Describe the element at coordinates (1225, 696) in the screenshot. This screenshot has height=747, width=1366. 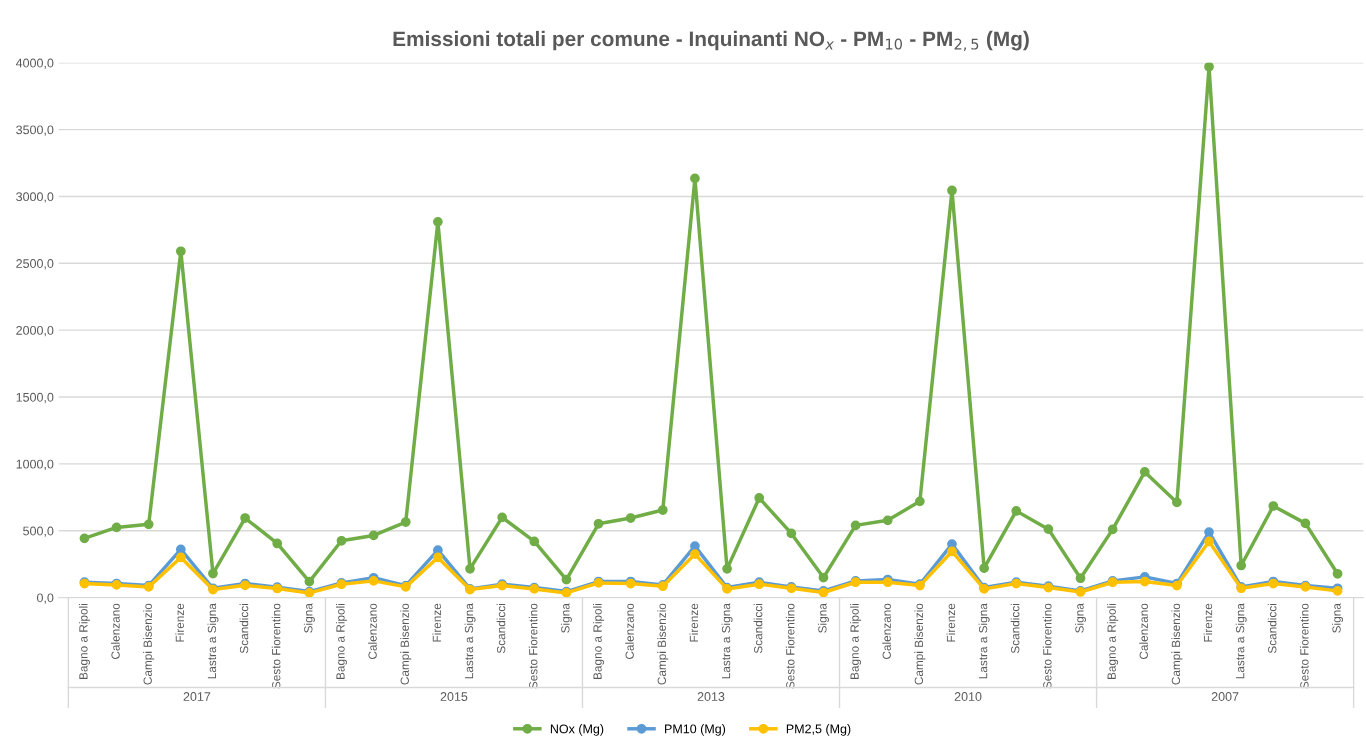
I see `text: 2007` at that location.